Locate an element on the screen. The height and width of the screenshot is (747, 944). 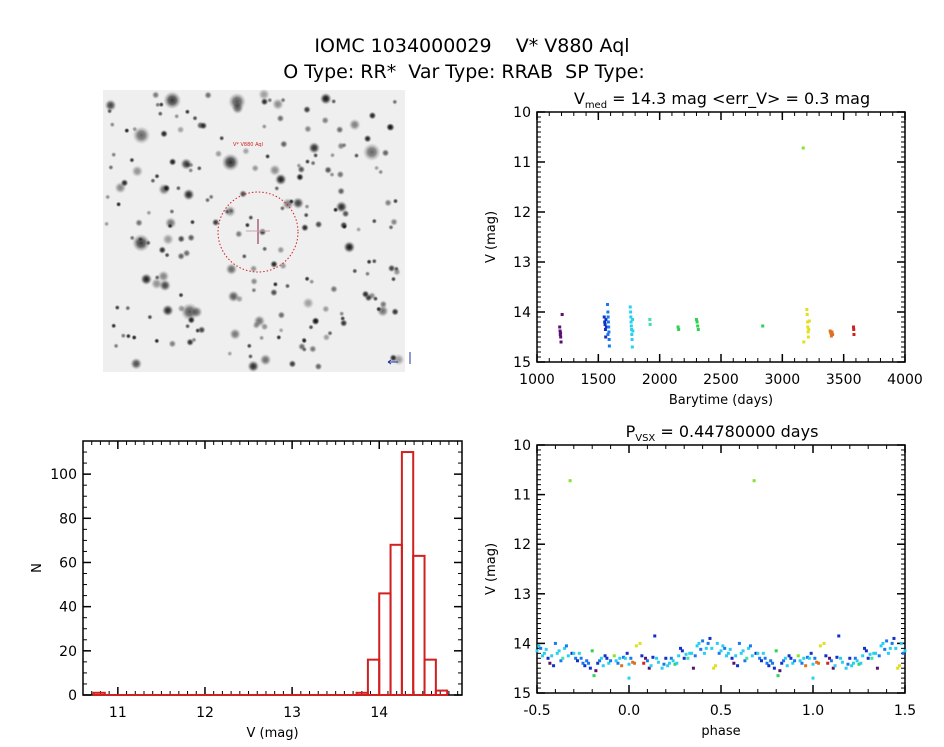
x-tick-label: 1.0 is located at coordinates (813, 711).